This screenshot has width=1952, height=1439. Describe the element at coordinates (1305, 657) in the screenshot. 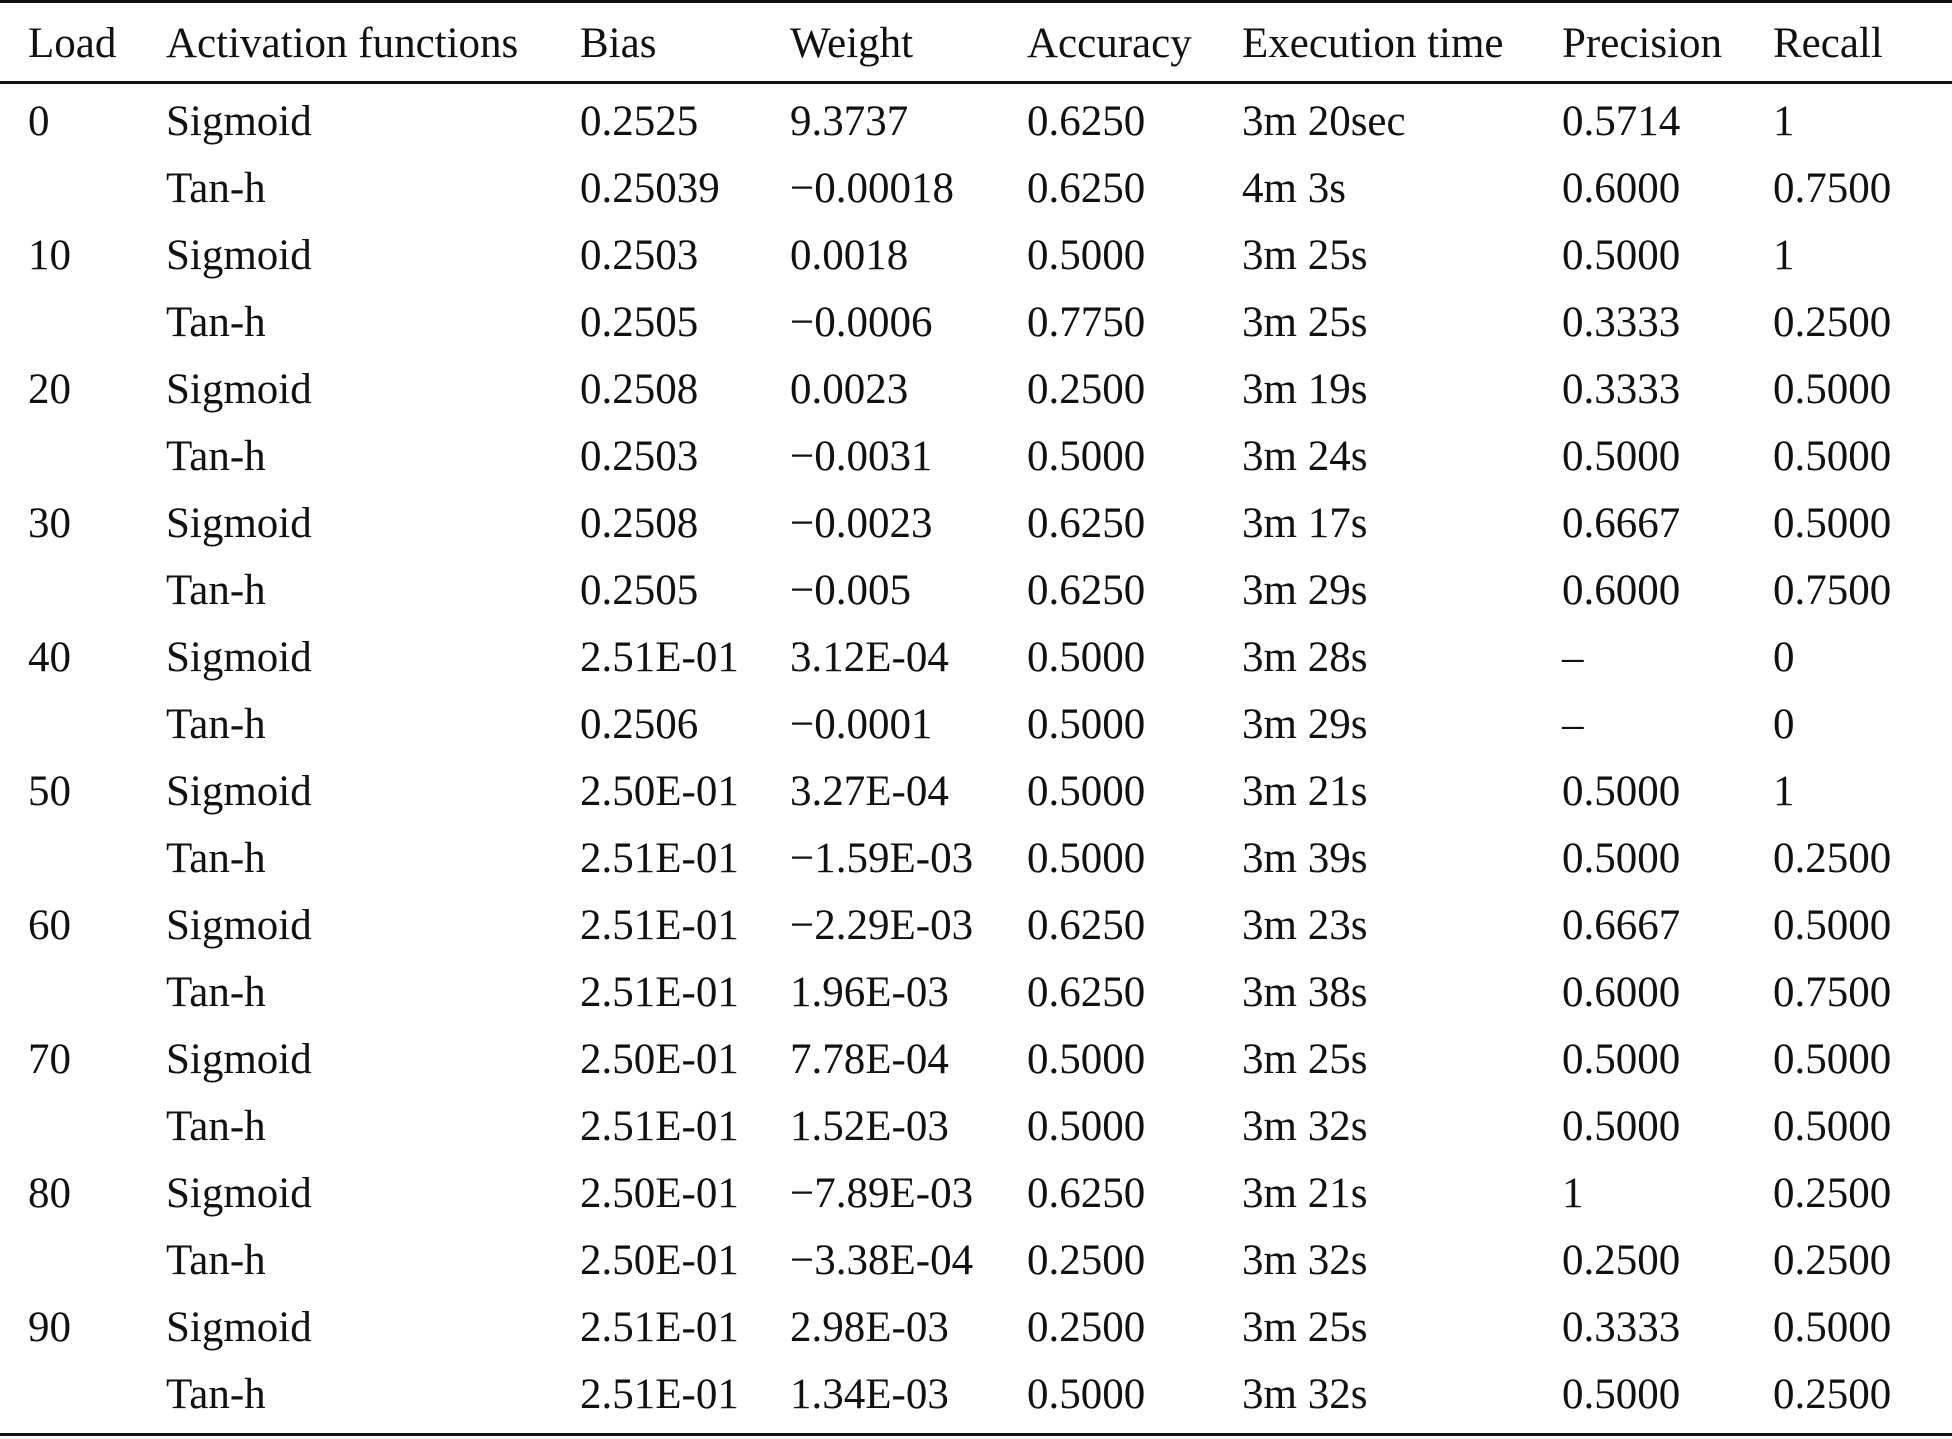

I see `cell-execution-time: 3m 28s` at that location.